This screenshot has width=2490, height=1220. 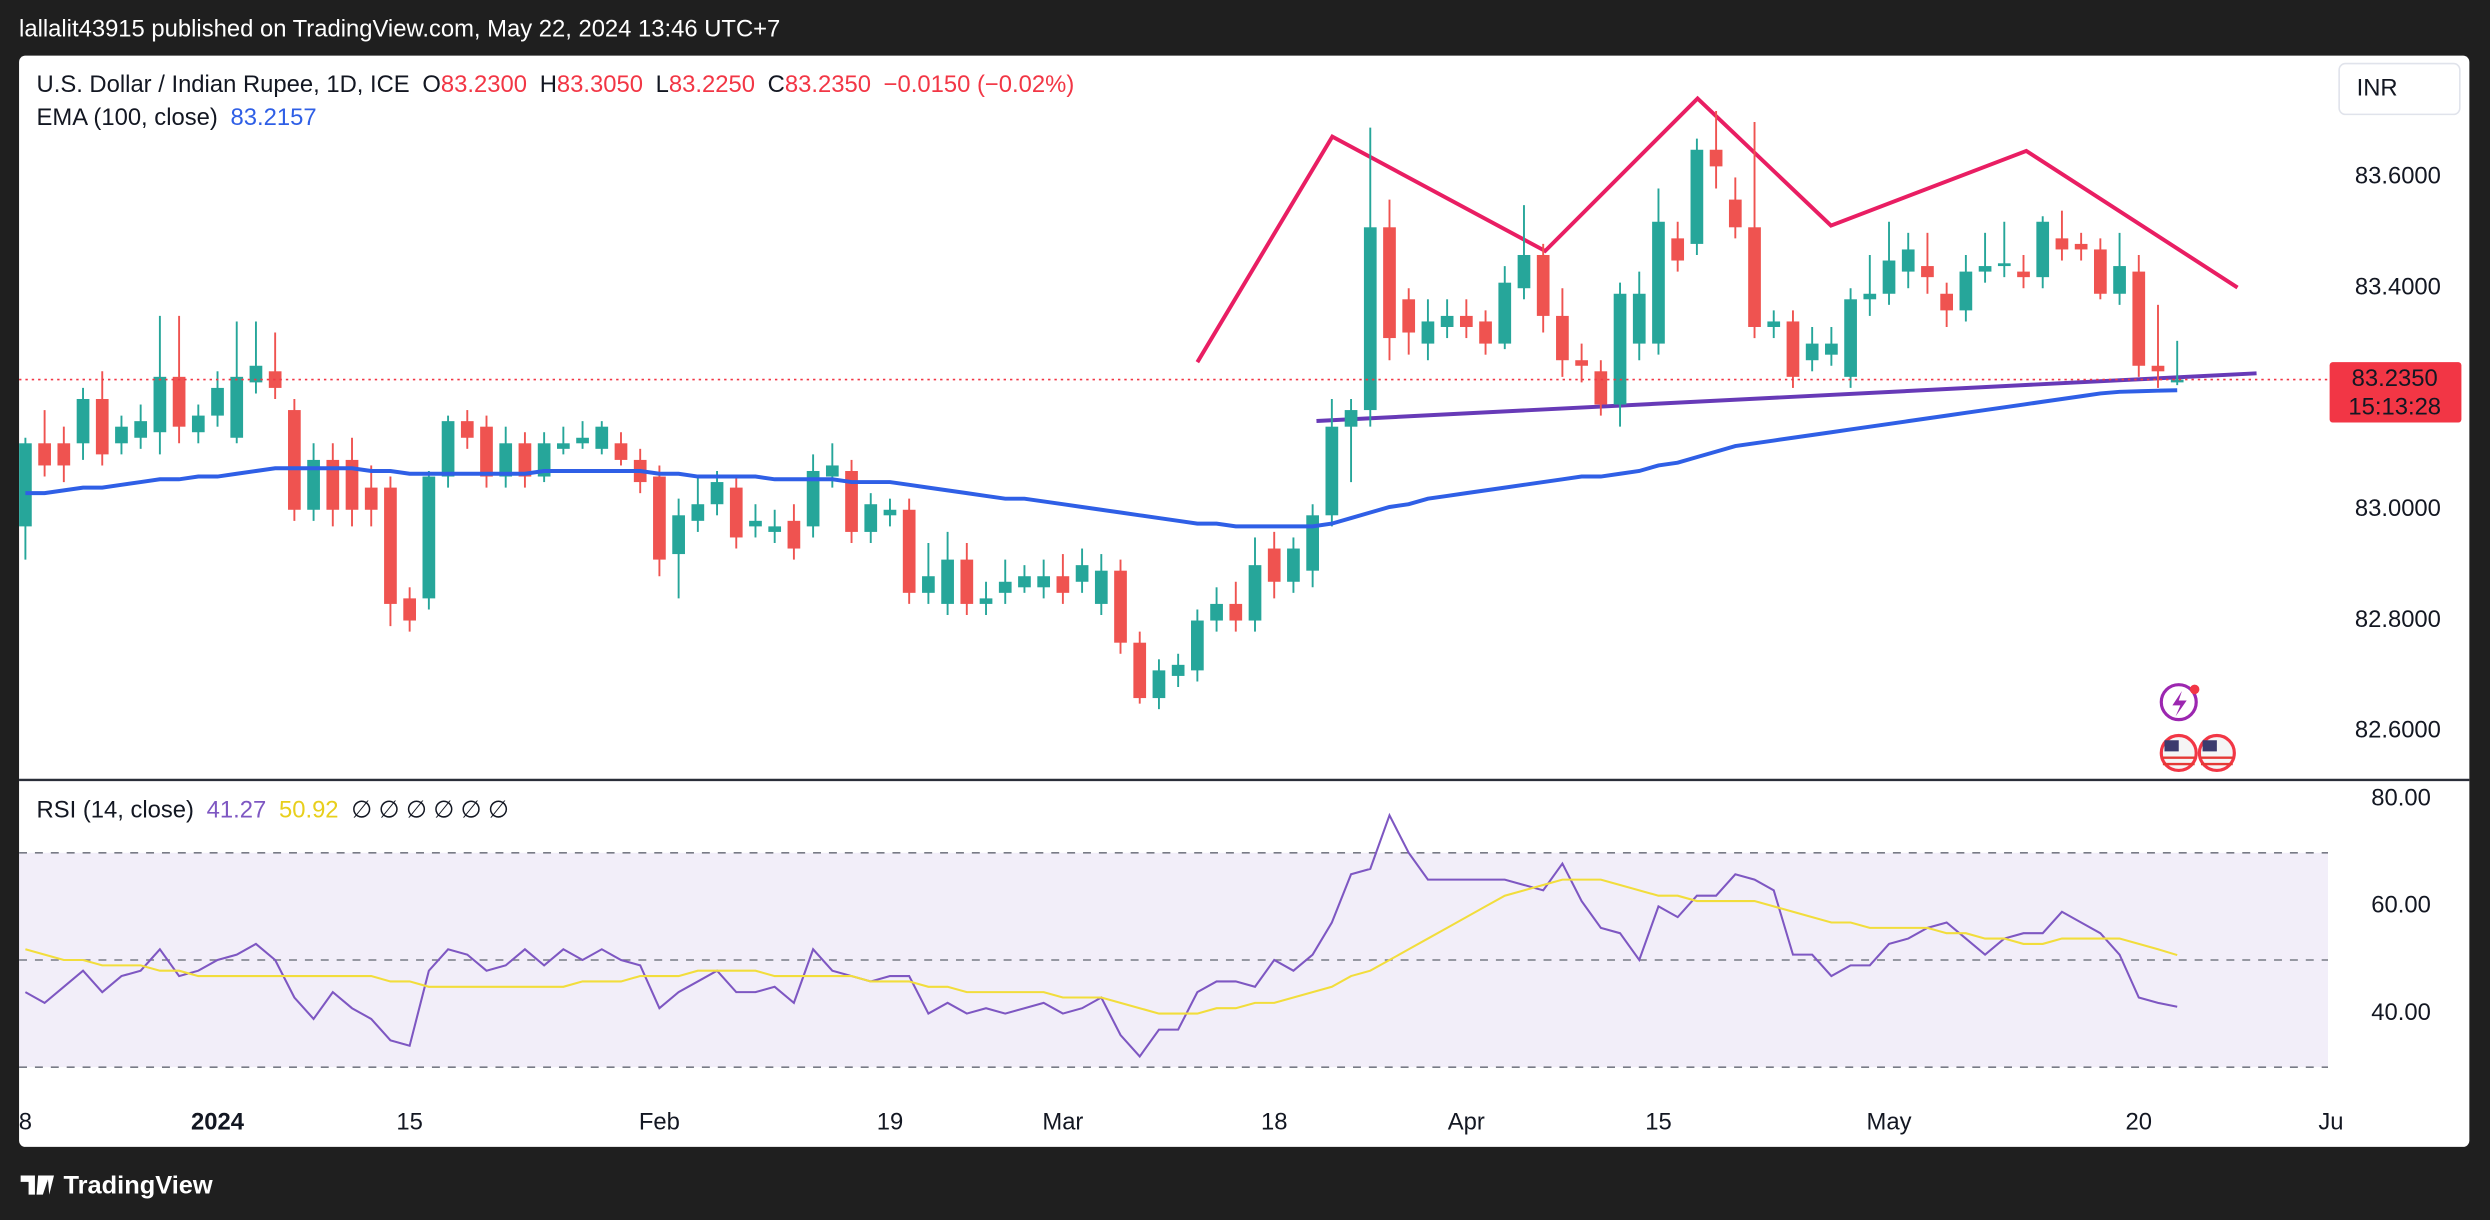 I want to click on y-tick-label: 82.8000, so click(x=2398, y=619).